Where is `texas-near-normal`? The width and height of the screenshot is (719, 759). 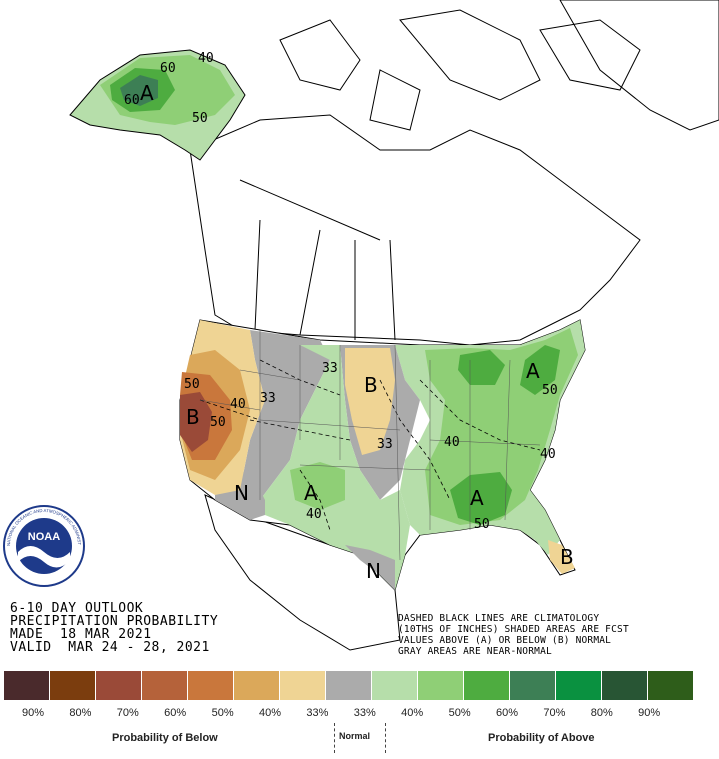
texas-near-normal is located at coordinates (370, 567).